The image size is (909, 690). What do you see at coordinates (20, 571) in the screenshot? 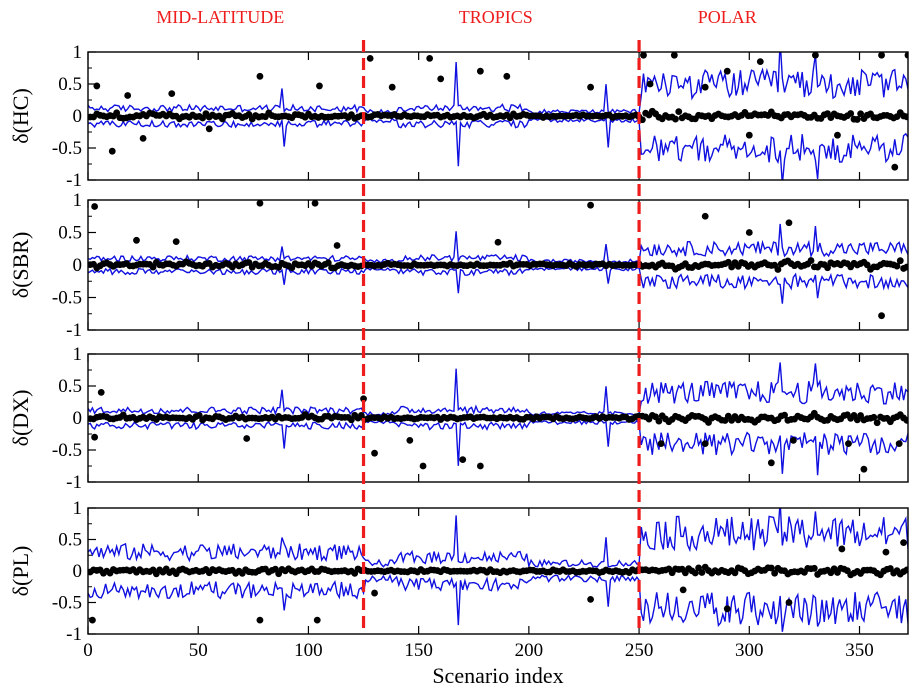
I see `y-axis-label: δ(PL)` at bounding box center [20, 571].